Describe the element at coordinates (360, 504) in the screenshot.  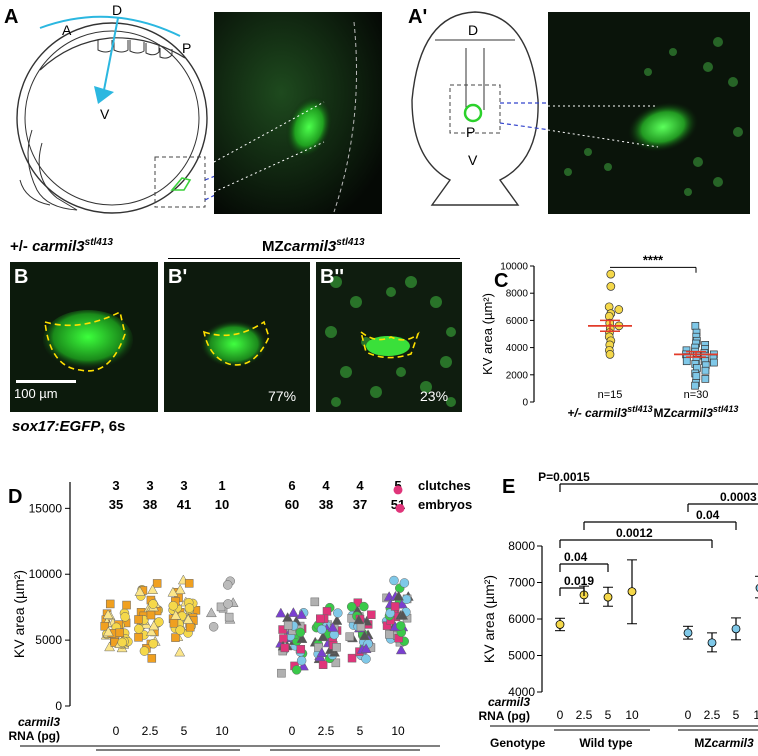
I see `embryo-count: 37` at that location.